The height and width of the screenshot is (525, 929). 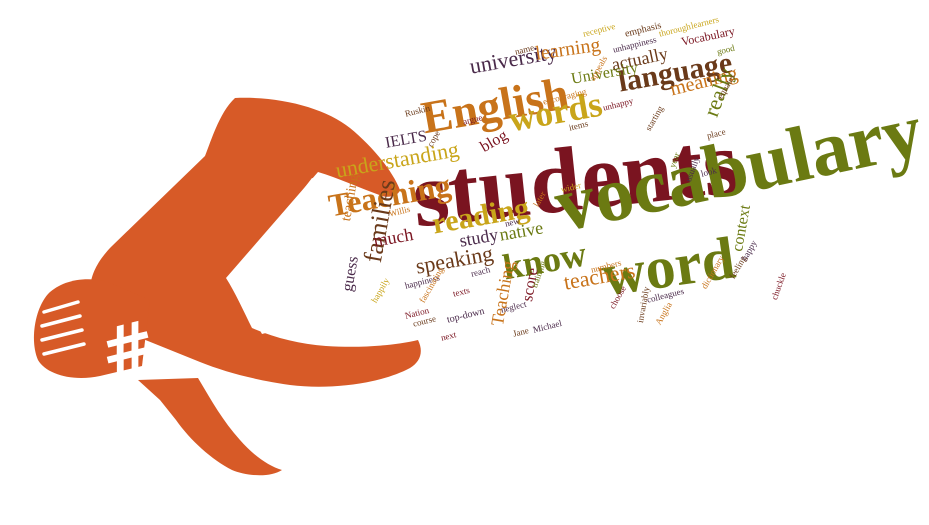 What do you see at coordinates (461, 291) in the screenshot?
I see `cloud-word: texts` at bounding box center [461, 291].